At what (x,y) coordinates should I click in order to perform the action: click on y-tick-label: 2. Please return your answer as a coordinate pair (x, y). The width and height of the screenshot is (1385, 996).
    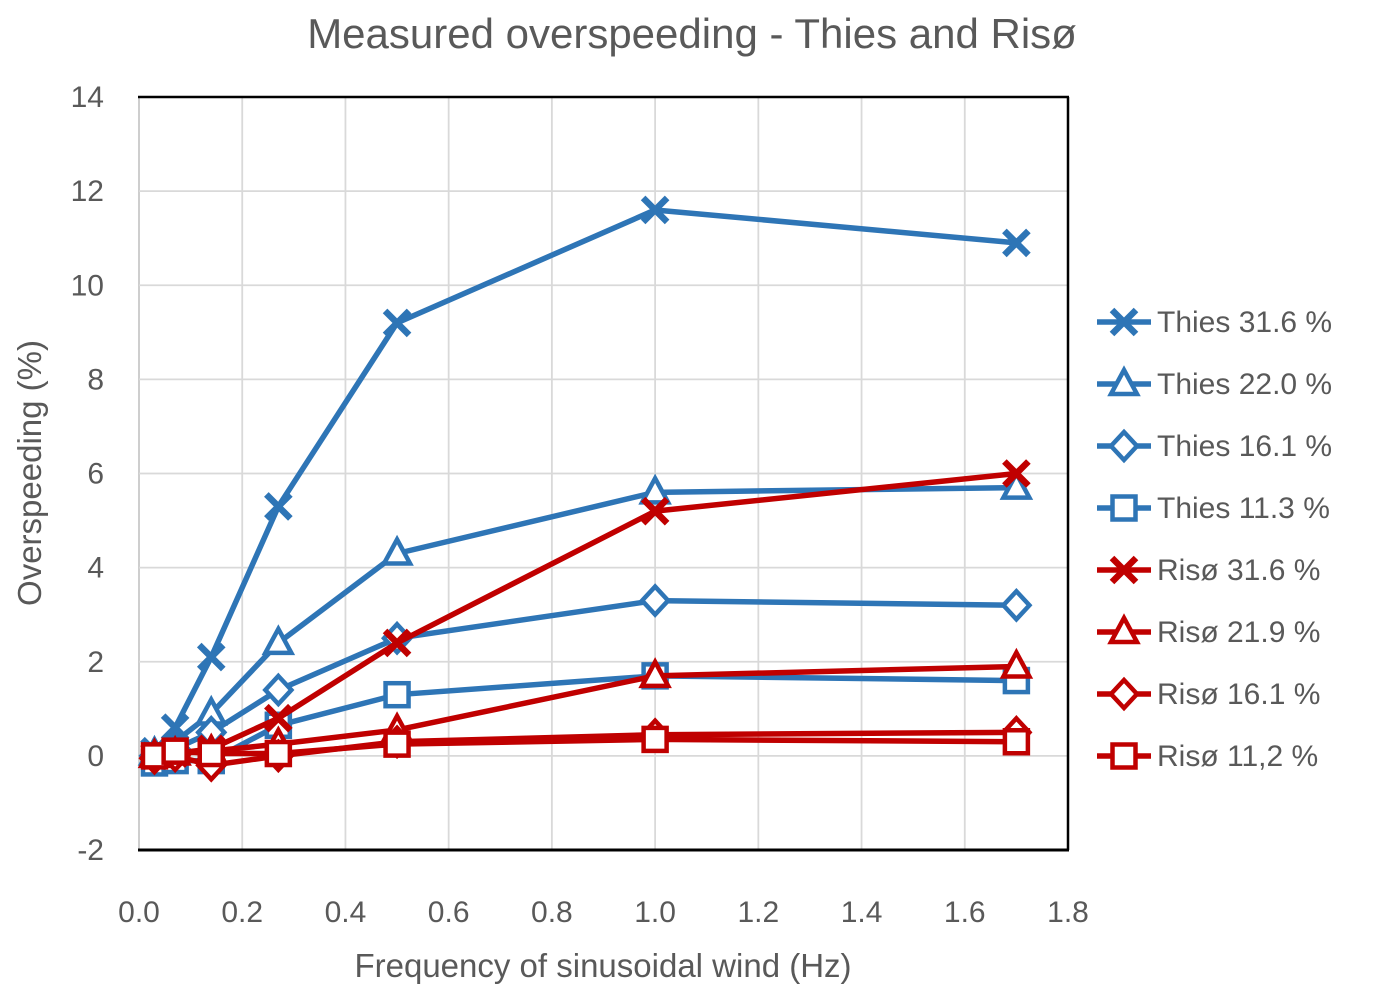
    Looking at the image, I should click on (95, 662).